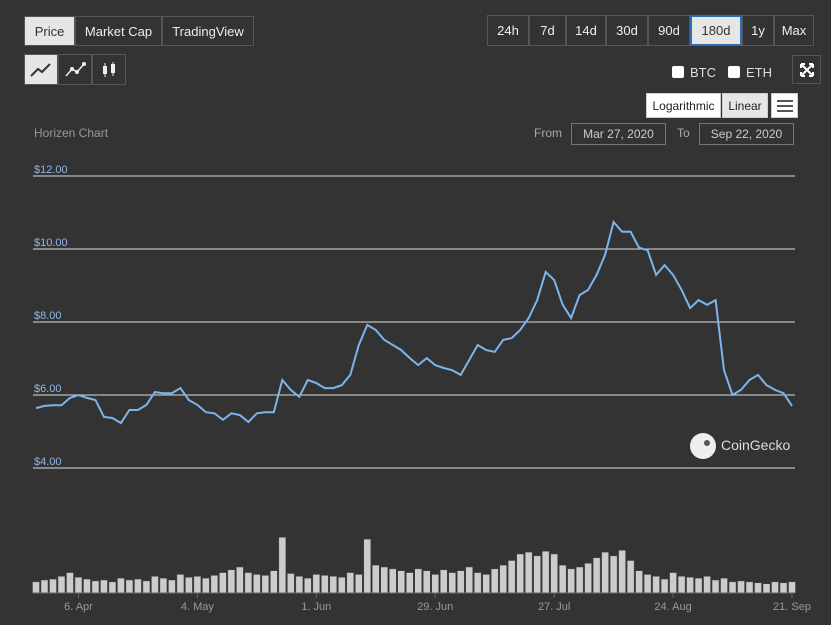  Describe the element at coordinates (548, 133) in the screenshot. I see `from-label: From` at that location.